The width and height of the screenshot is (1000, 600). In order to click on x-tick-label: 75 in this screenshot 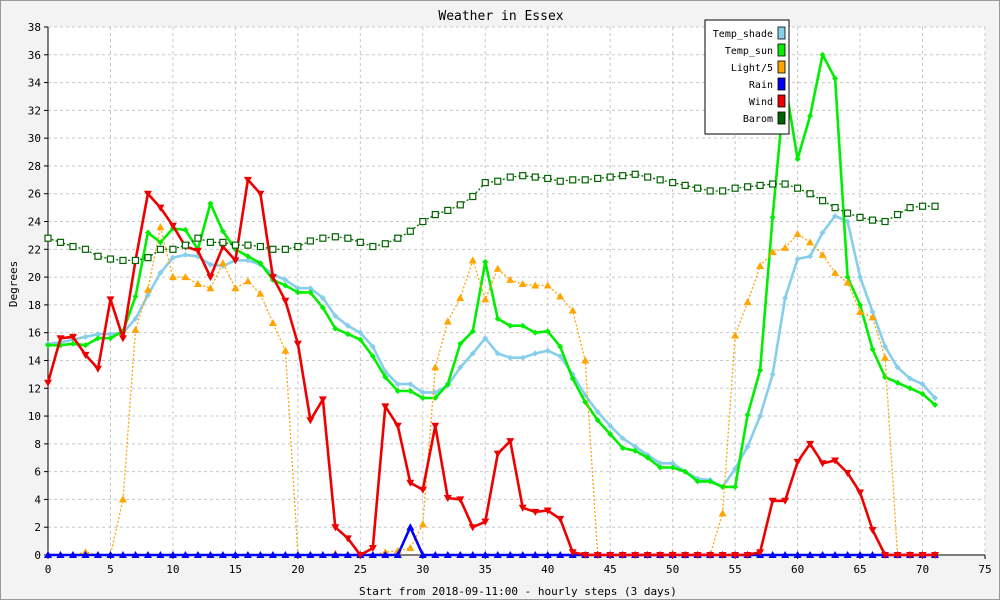, I will do `click(984, 569)`.